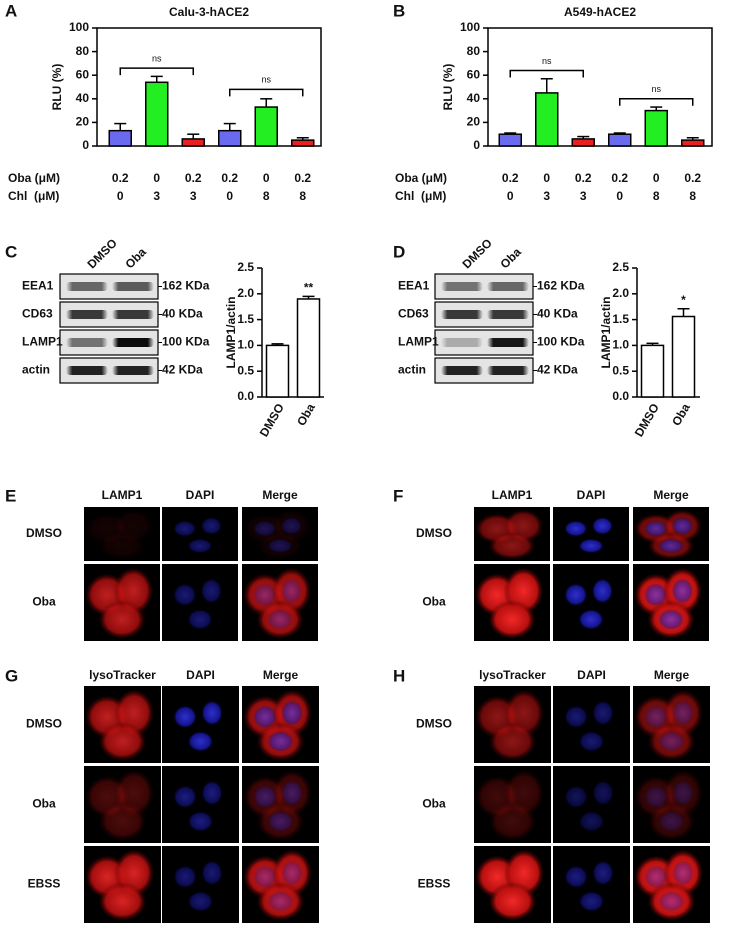 This screenshot has width=750, height=934. What do you see at coordinates (620, 396) in the screenshot?
I see `y-tick-label: 0.0` at bounding box center [620, 396].